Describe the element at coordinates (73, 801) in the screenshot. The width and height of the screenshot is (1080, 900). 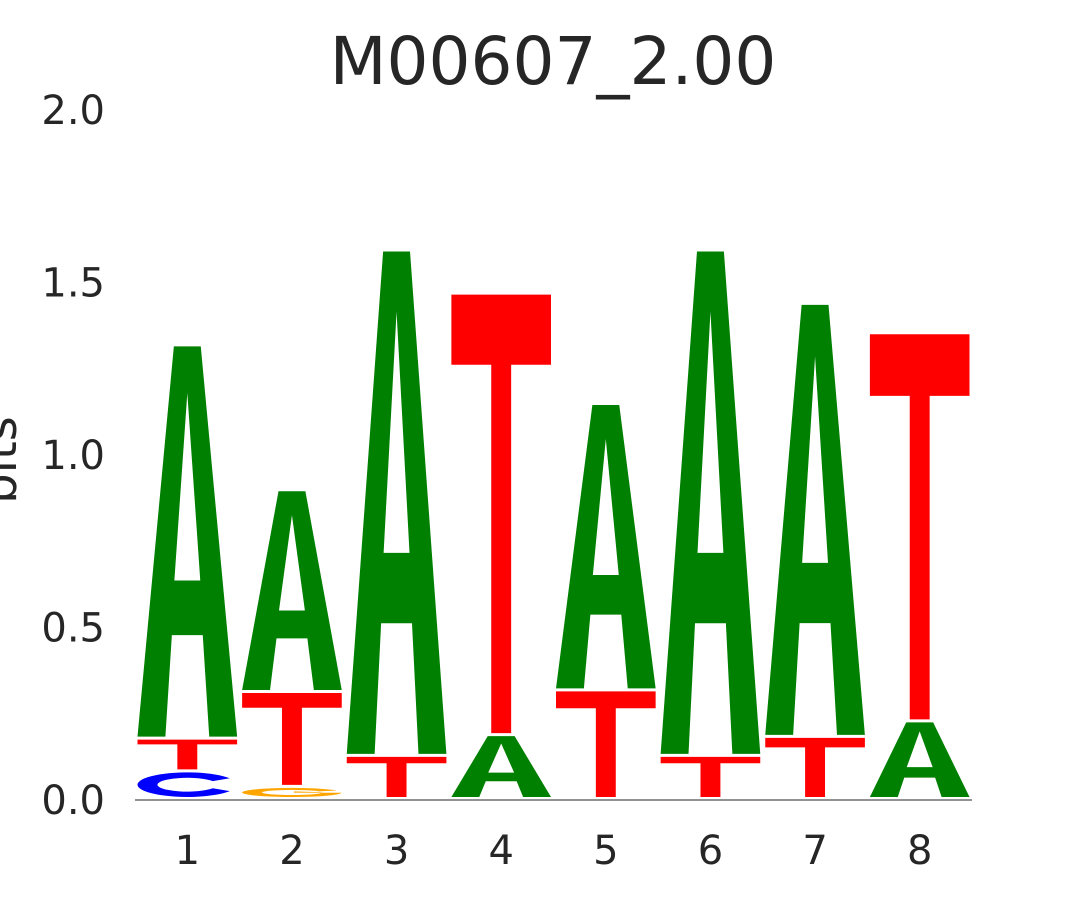
I see `y-tick-label: 0.0` at that location.